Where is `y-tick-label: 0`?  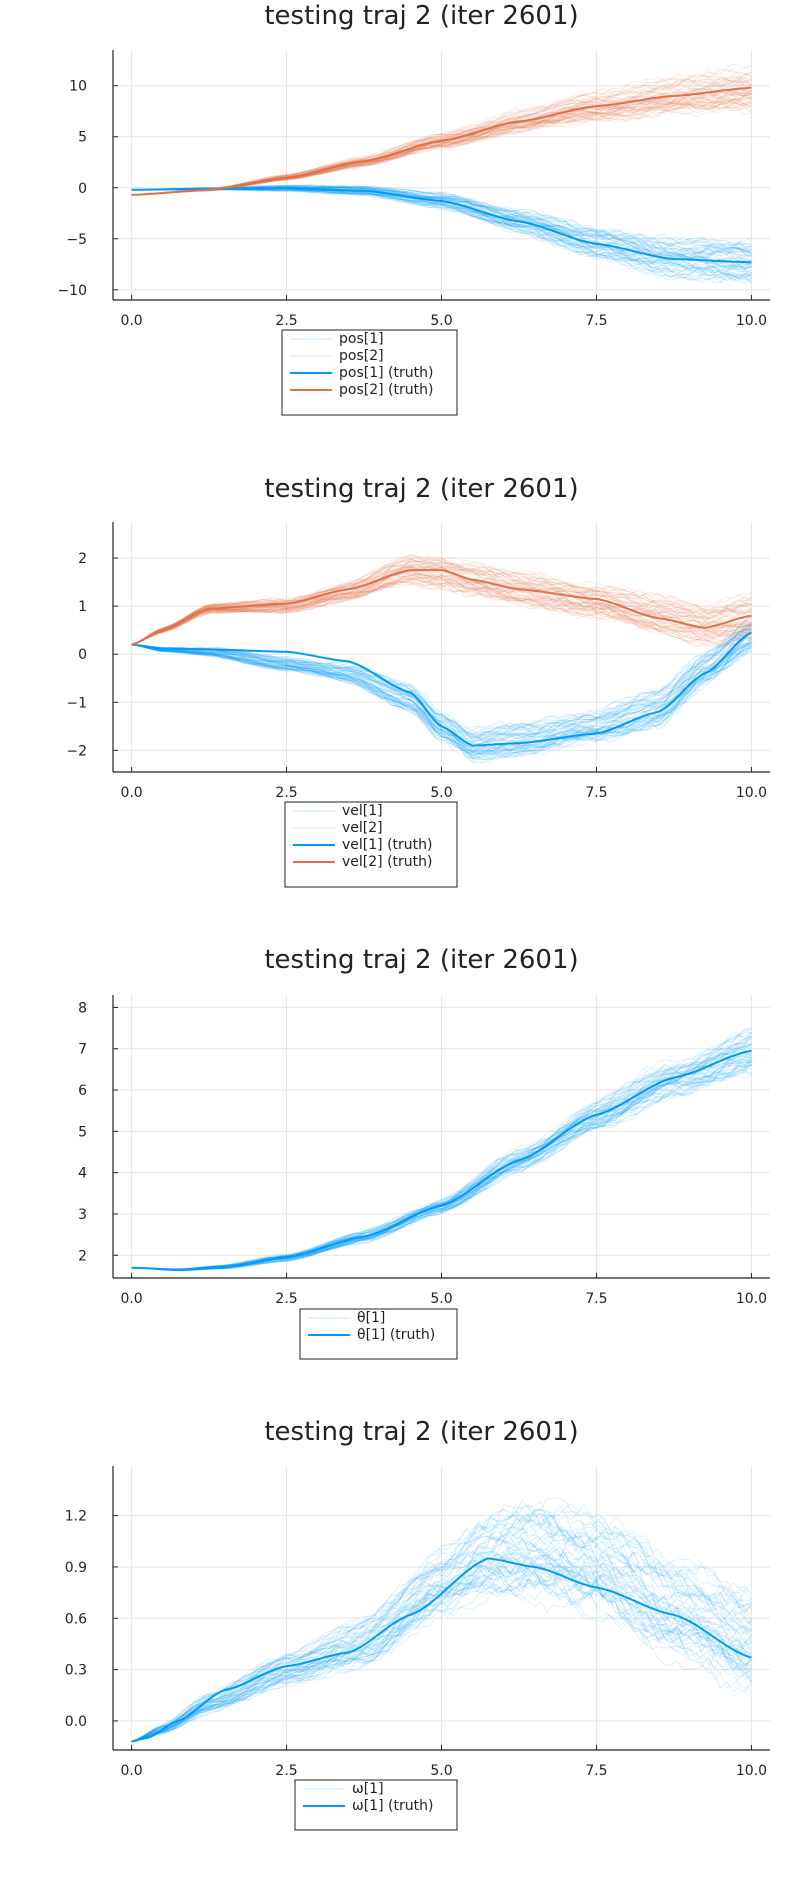
y-tick-label: 0 is located at coordinates (82, 189).